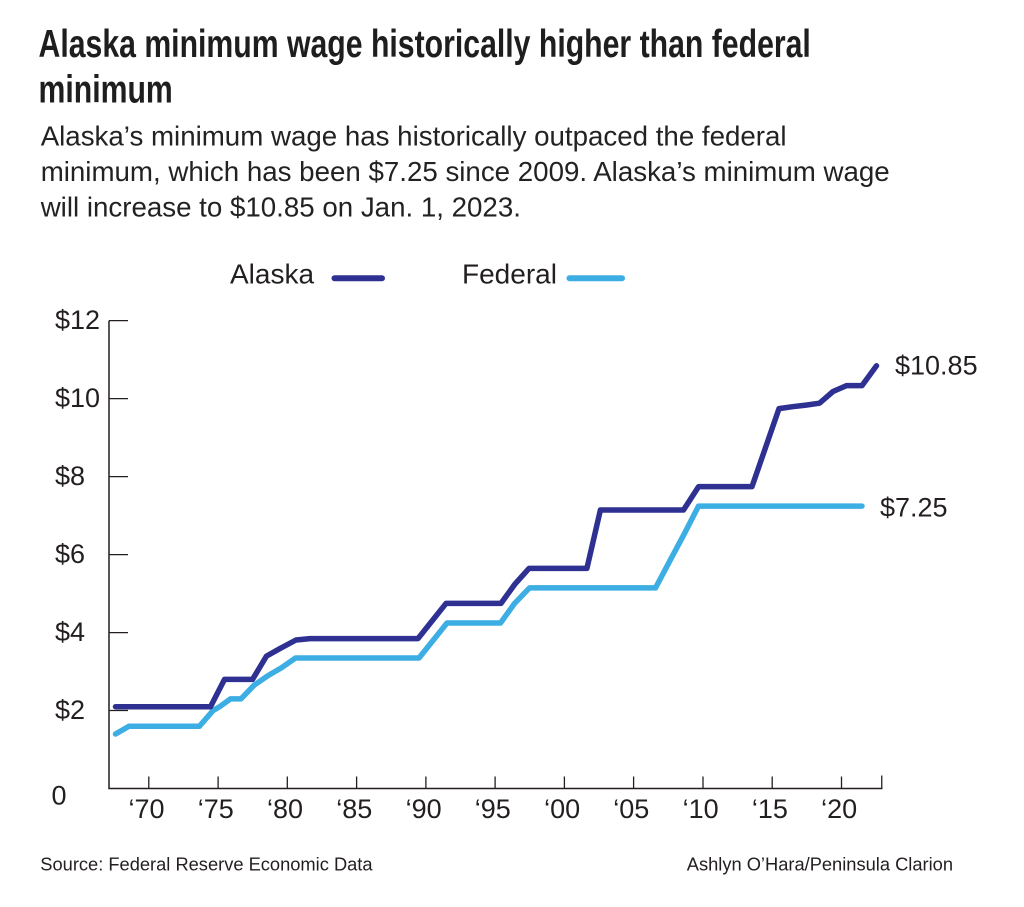 This screenshot has width=1024, height=907. Describe the element at coordinates (562, 809) in the screenshot. I see `svg-text: ‘00` at that location.